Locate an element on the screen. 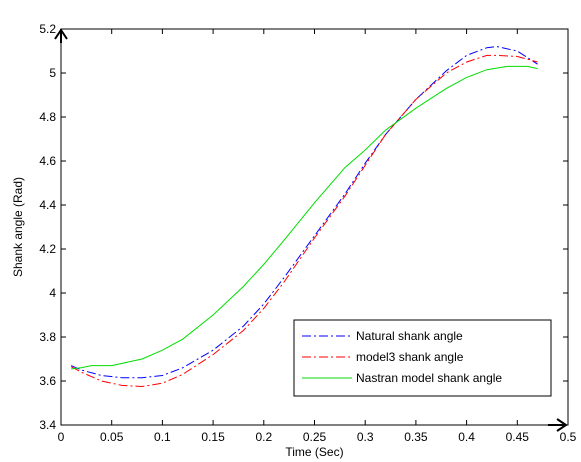 The width and height of the screenshot is (581, 462). x-tick-label: 0.5 is located at coordinates (568, 437).